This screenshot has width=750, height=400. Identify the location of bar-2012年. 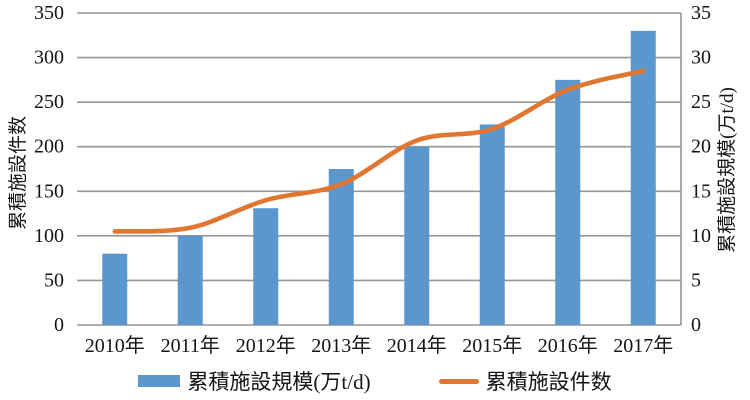
(266, 266).